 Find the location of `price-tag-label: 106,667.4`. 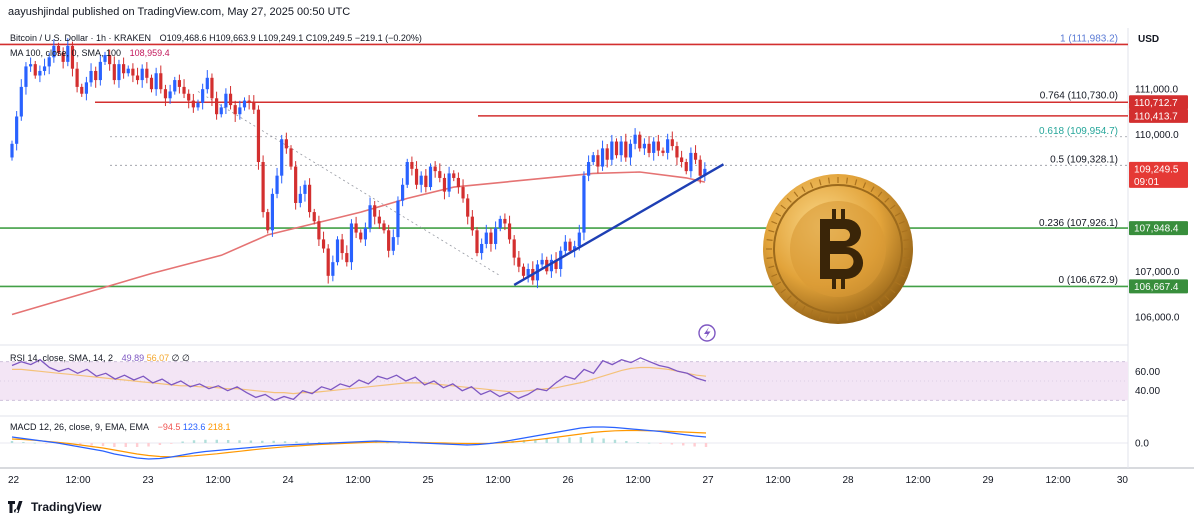

price-tag-label: 106,667.4 is located at coordinates (1156, 287).